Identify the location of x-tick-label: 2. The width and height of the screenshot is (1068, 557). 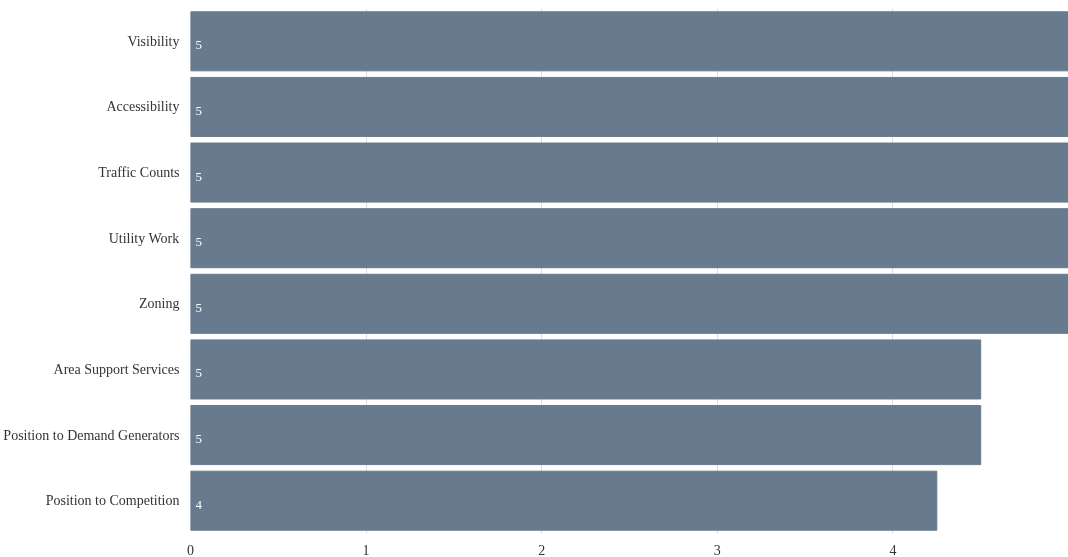
(542, 549).